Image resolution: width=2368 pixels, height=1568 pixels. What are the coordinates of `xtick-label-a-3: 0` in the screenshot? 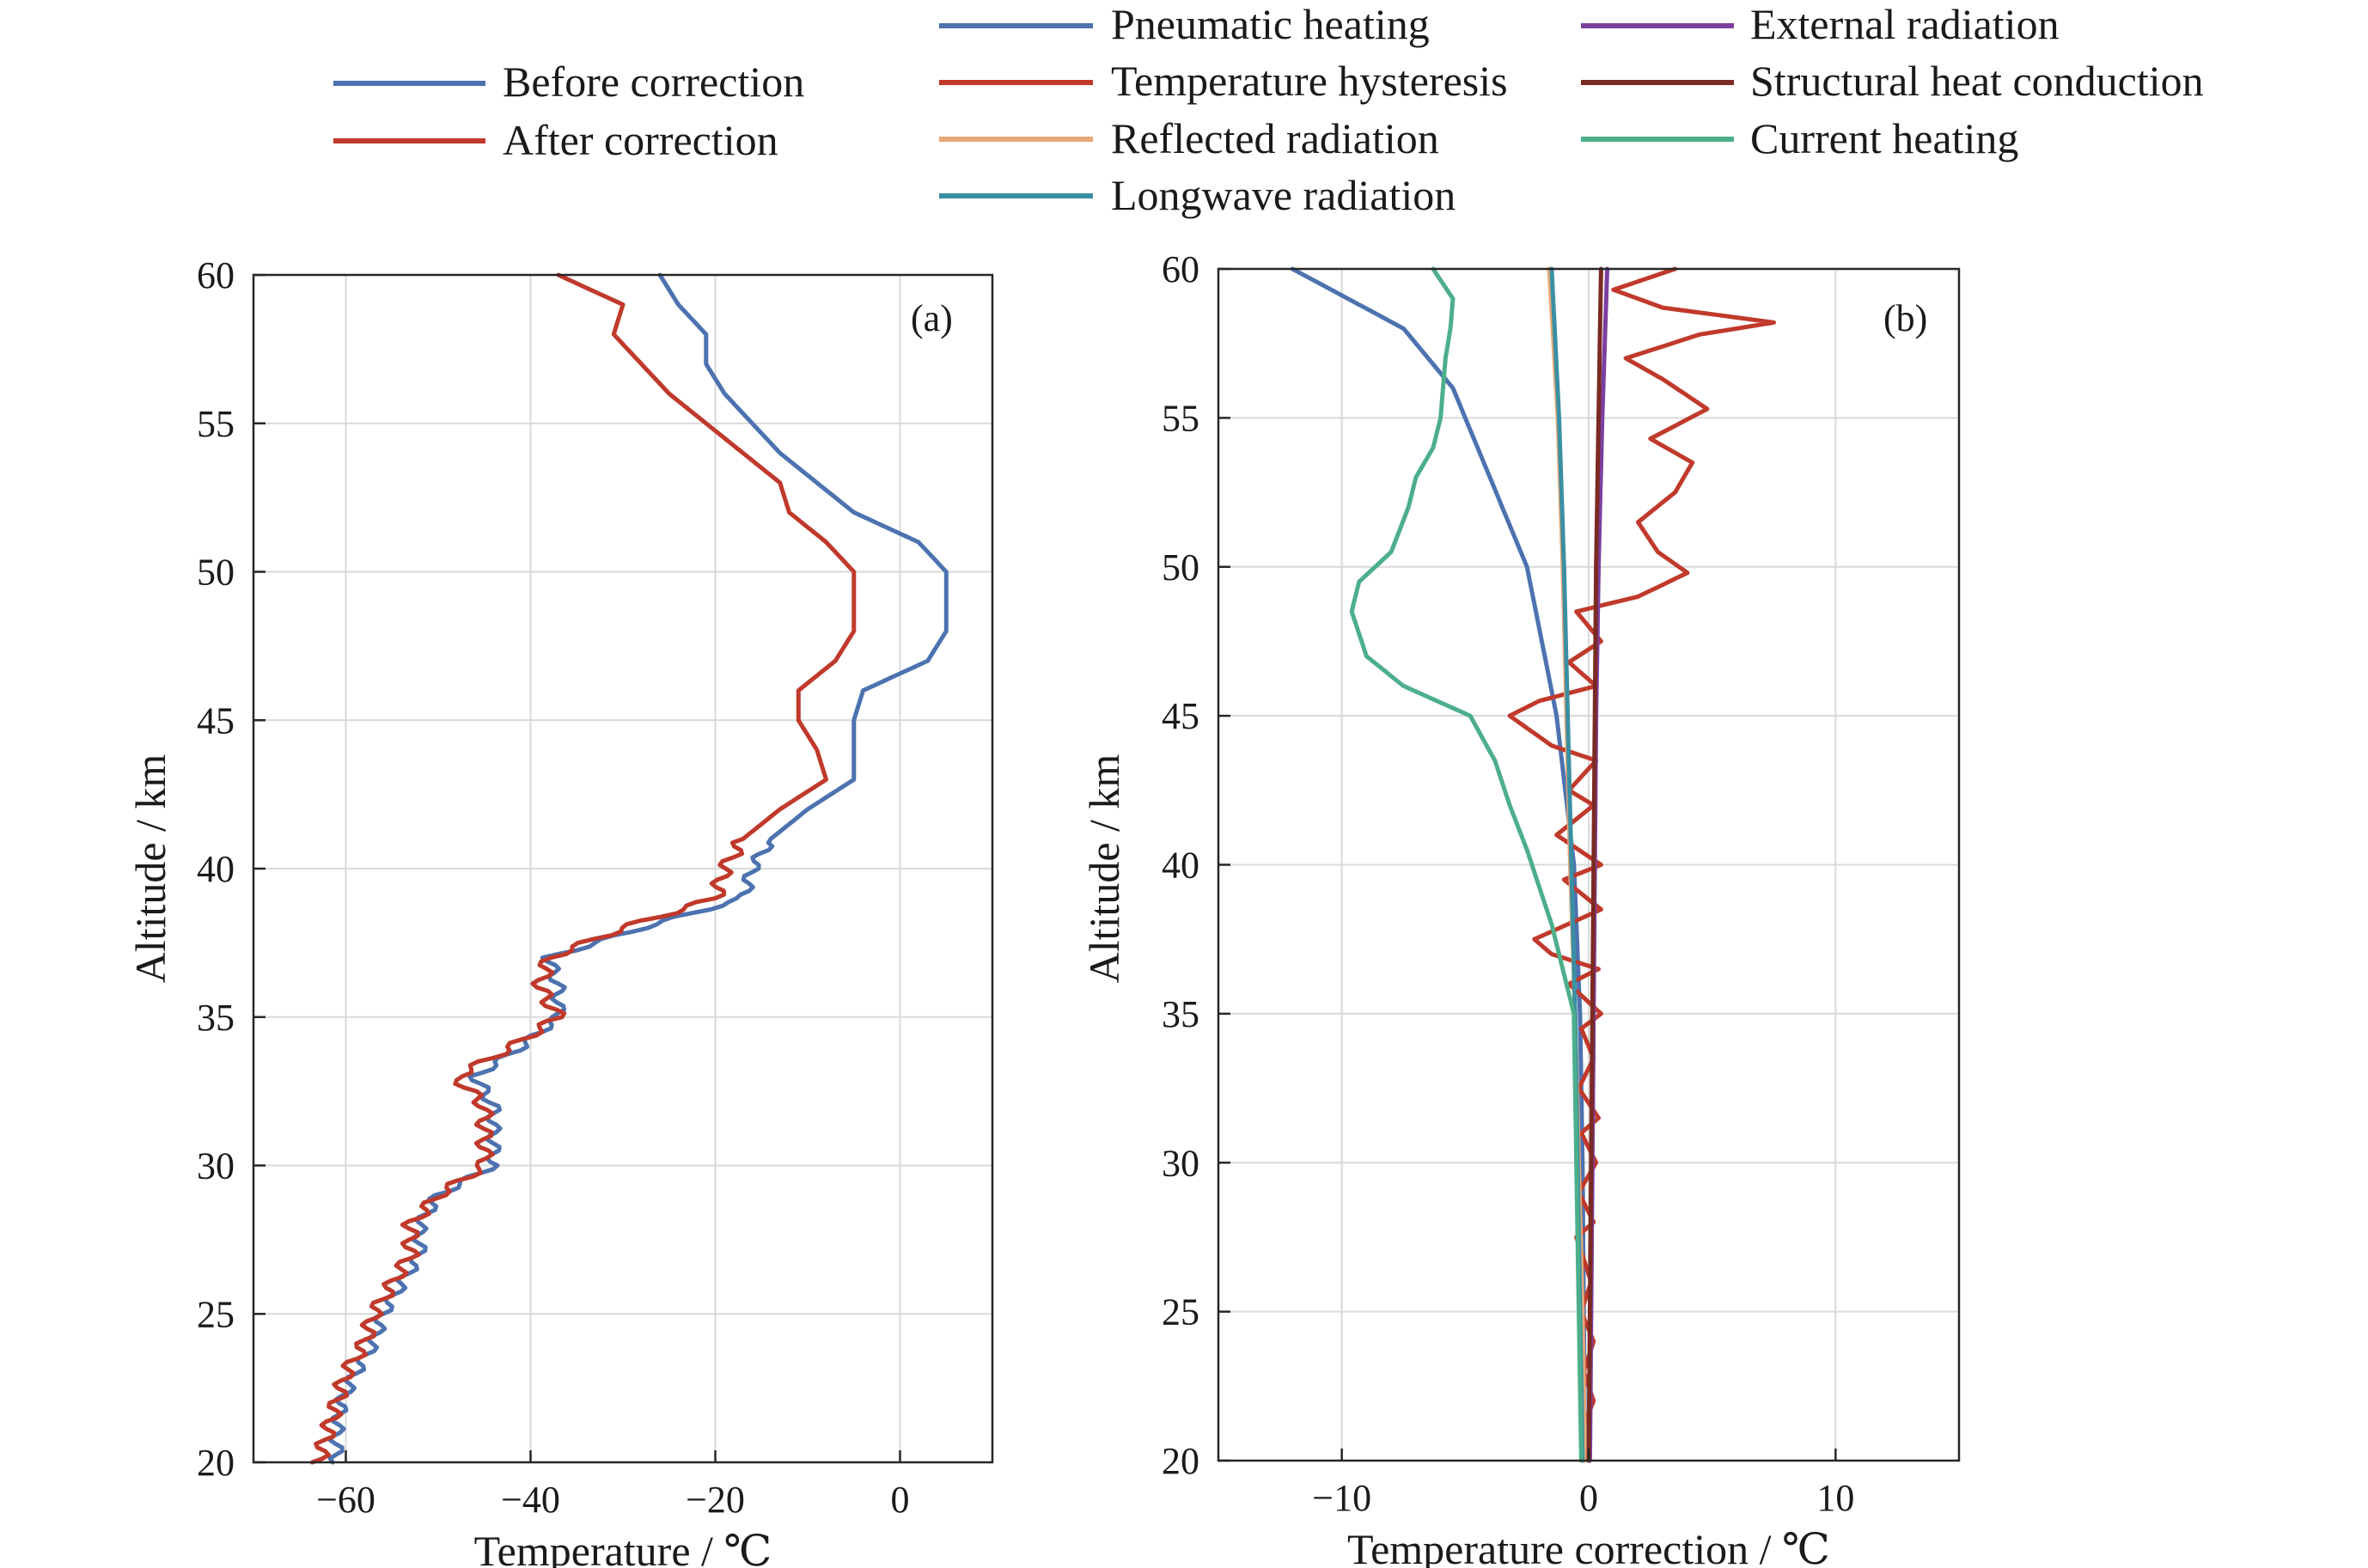 It's located at (900, 1500).